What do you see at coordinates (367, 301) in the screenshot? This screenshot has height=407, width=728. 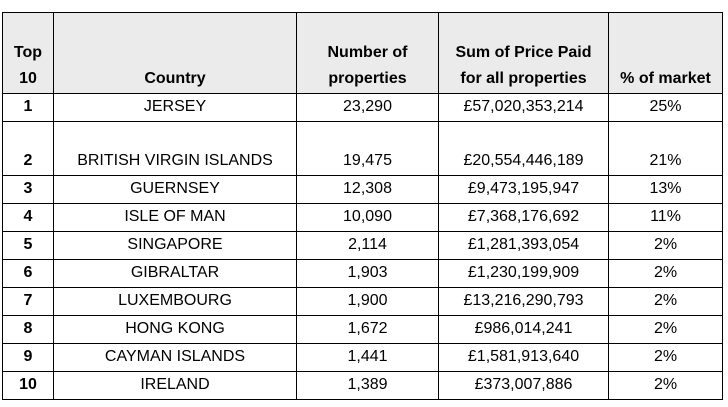 I see `cell-count: 1,900` at bounding box center [367, 301].